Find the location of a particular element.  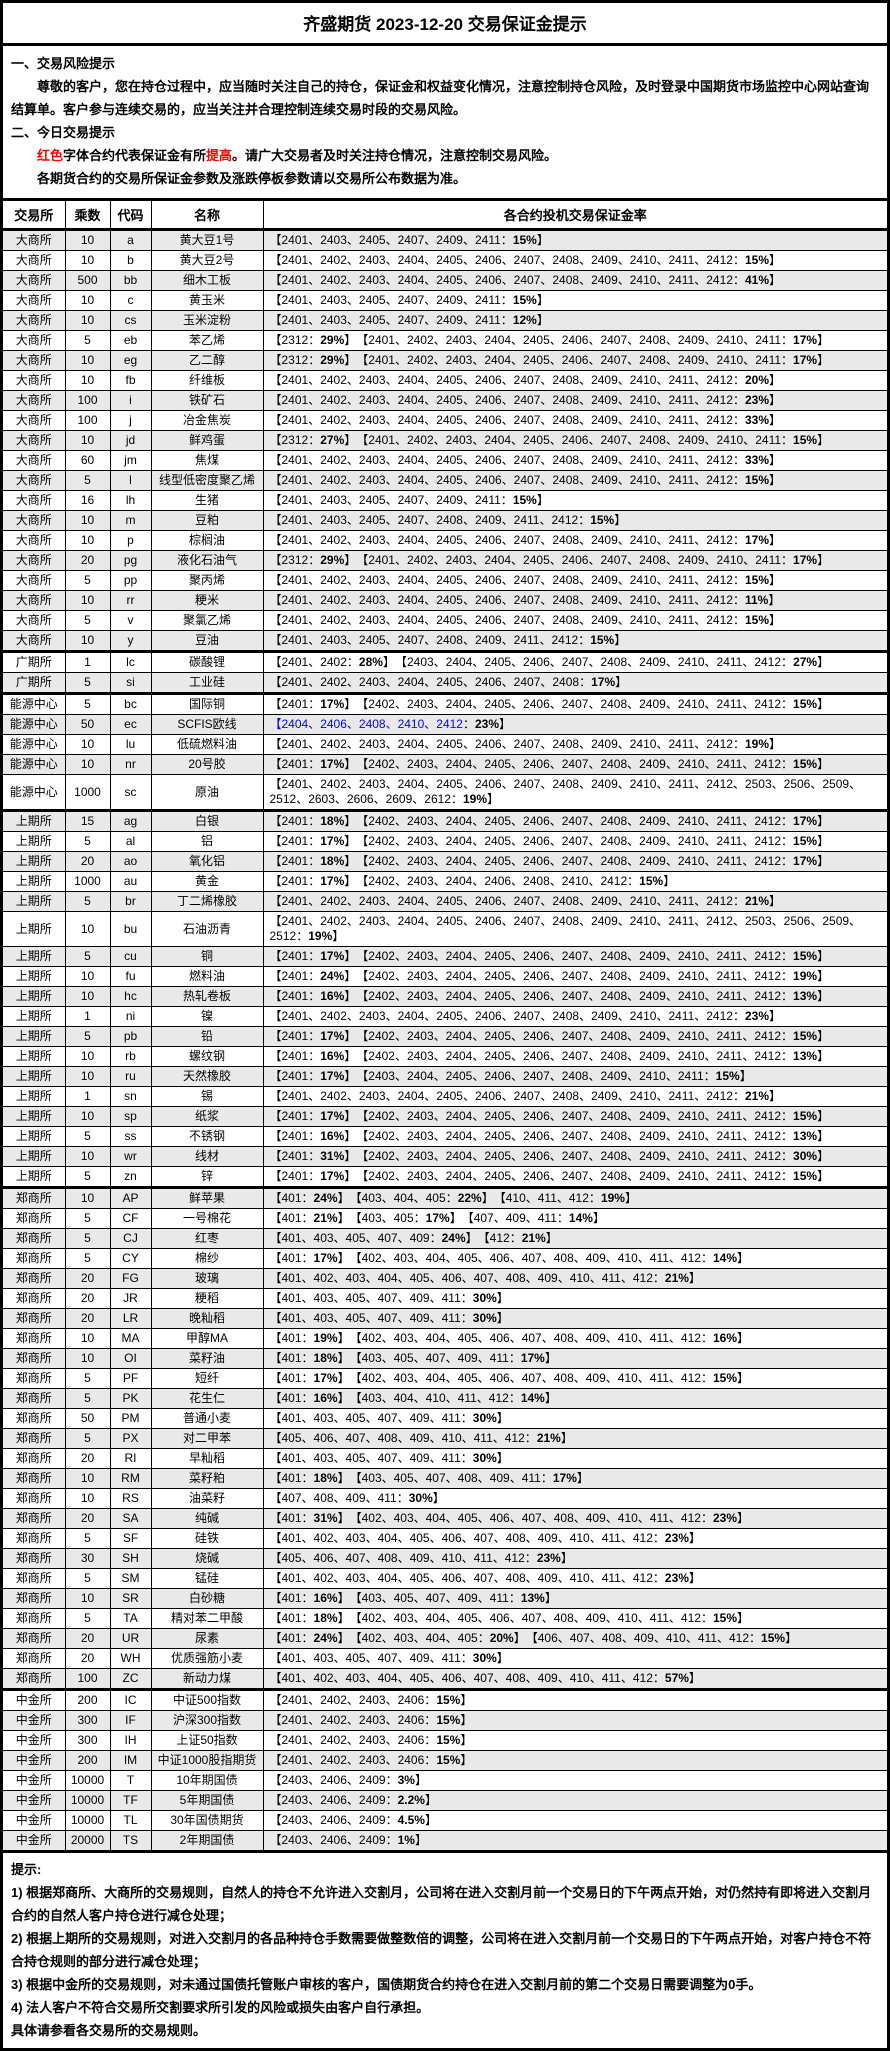

cell-margin-rates: 【401：21%】 【403、405：17%】 【407、409、411：14%】 is located at coordinates (574, 1218).